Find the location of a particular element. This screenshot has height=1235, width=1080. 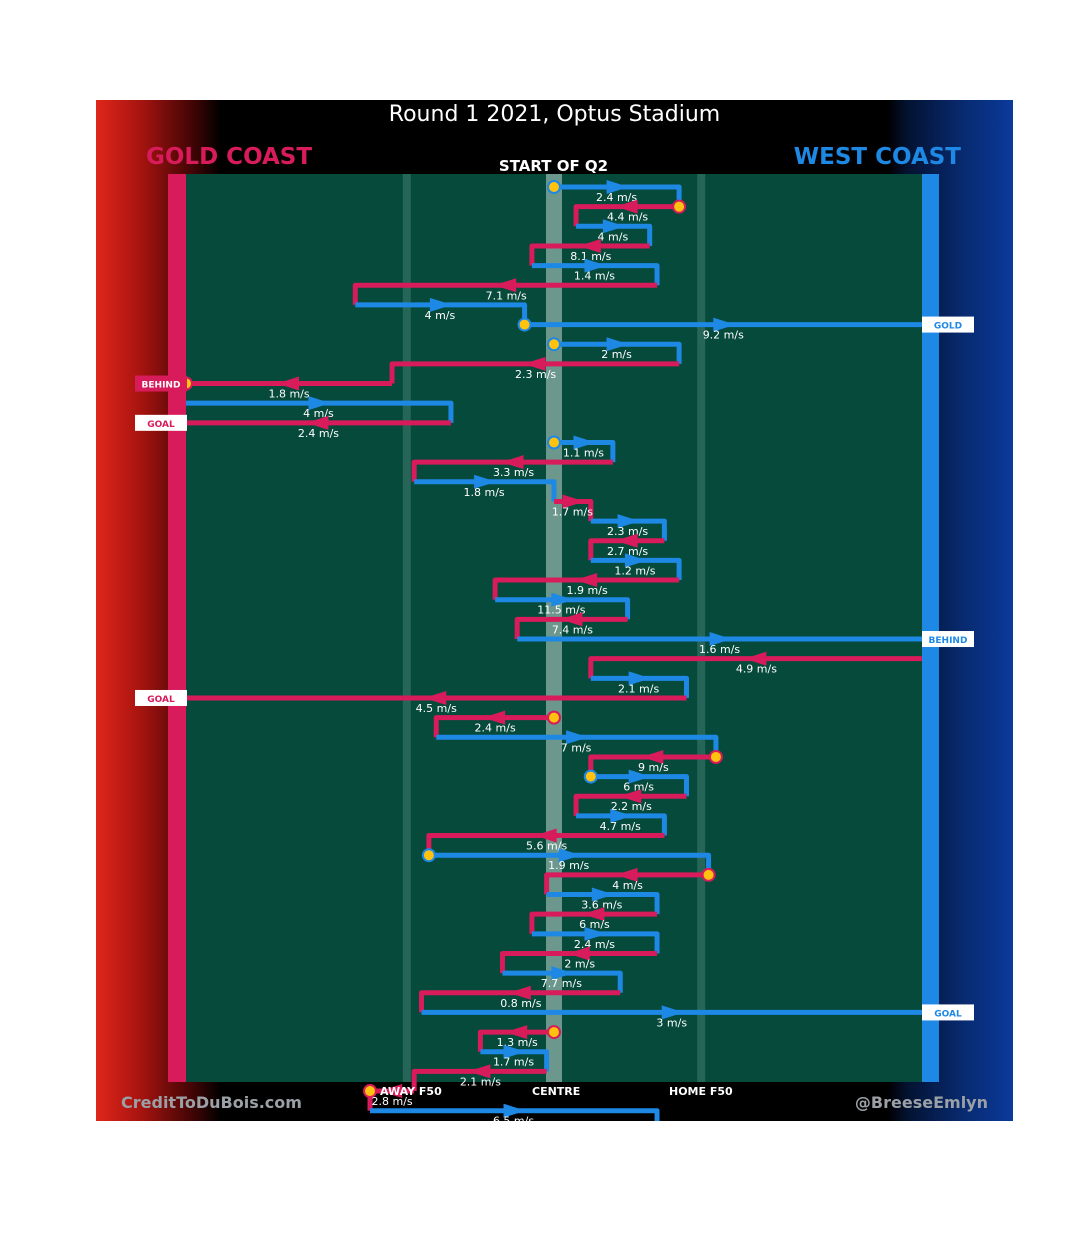

chain-13: 1.1 m/s is located at coordinates (581, 449).